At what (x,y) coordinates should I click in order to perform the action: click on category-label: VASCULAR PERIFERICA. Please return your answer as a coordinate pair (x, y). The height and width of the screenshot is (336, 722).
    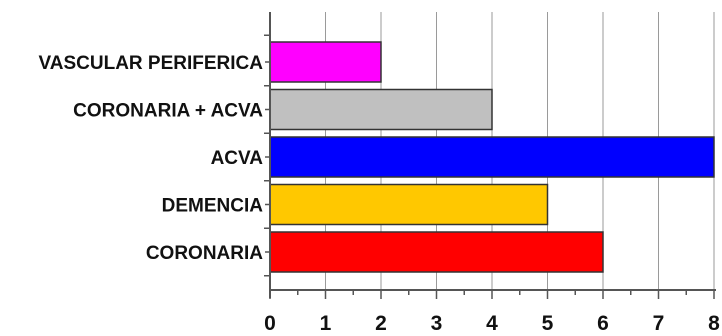
    Looking at the image, I should click on (151, 63).